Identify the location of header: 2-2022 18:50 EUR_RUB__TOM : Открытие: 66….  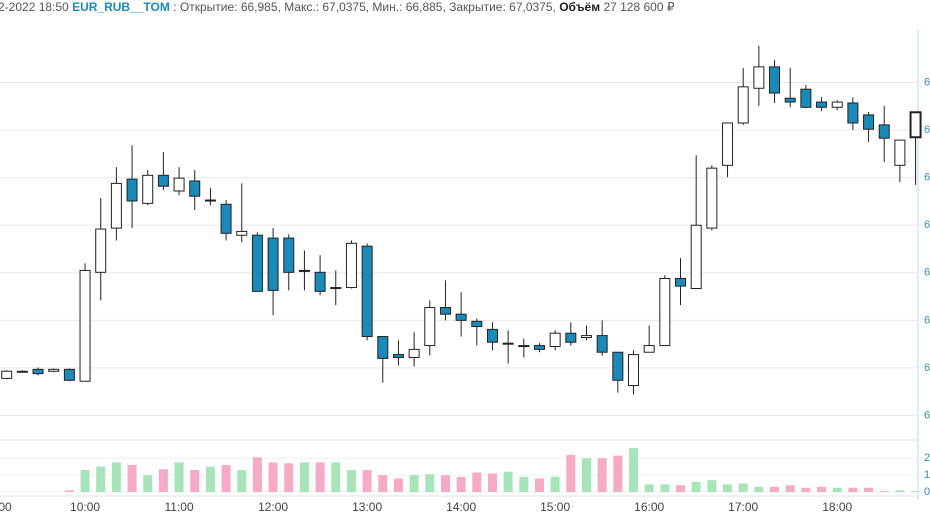
(337, 7).